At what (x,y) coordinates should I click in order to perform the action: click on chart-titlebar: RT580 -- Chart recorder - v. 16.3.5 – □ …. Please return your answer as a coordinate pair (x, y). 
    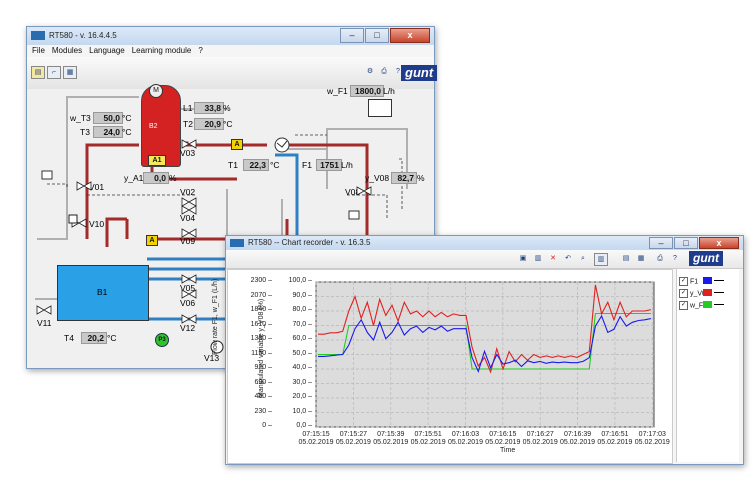
    Looking at the image, I should click on (484, 243).